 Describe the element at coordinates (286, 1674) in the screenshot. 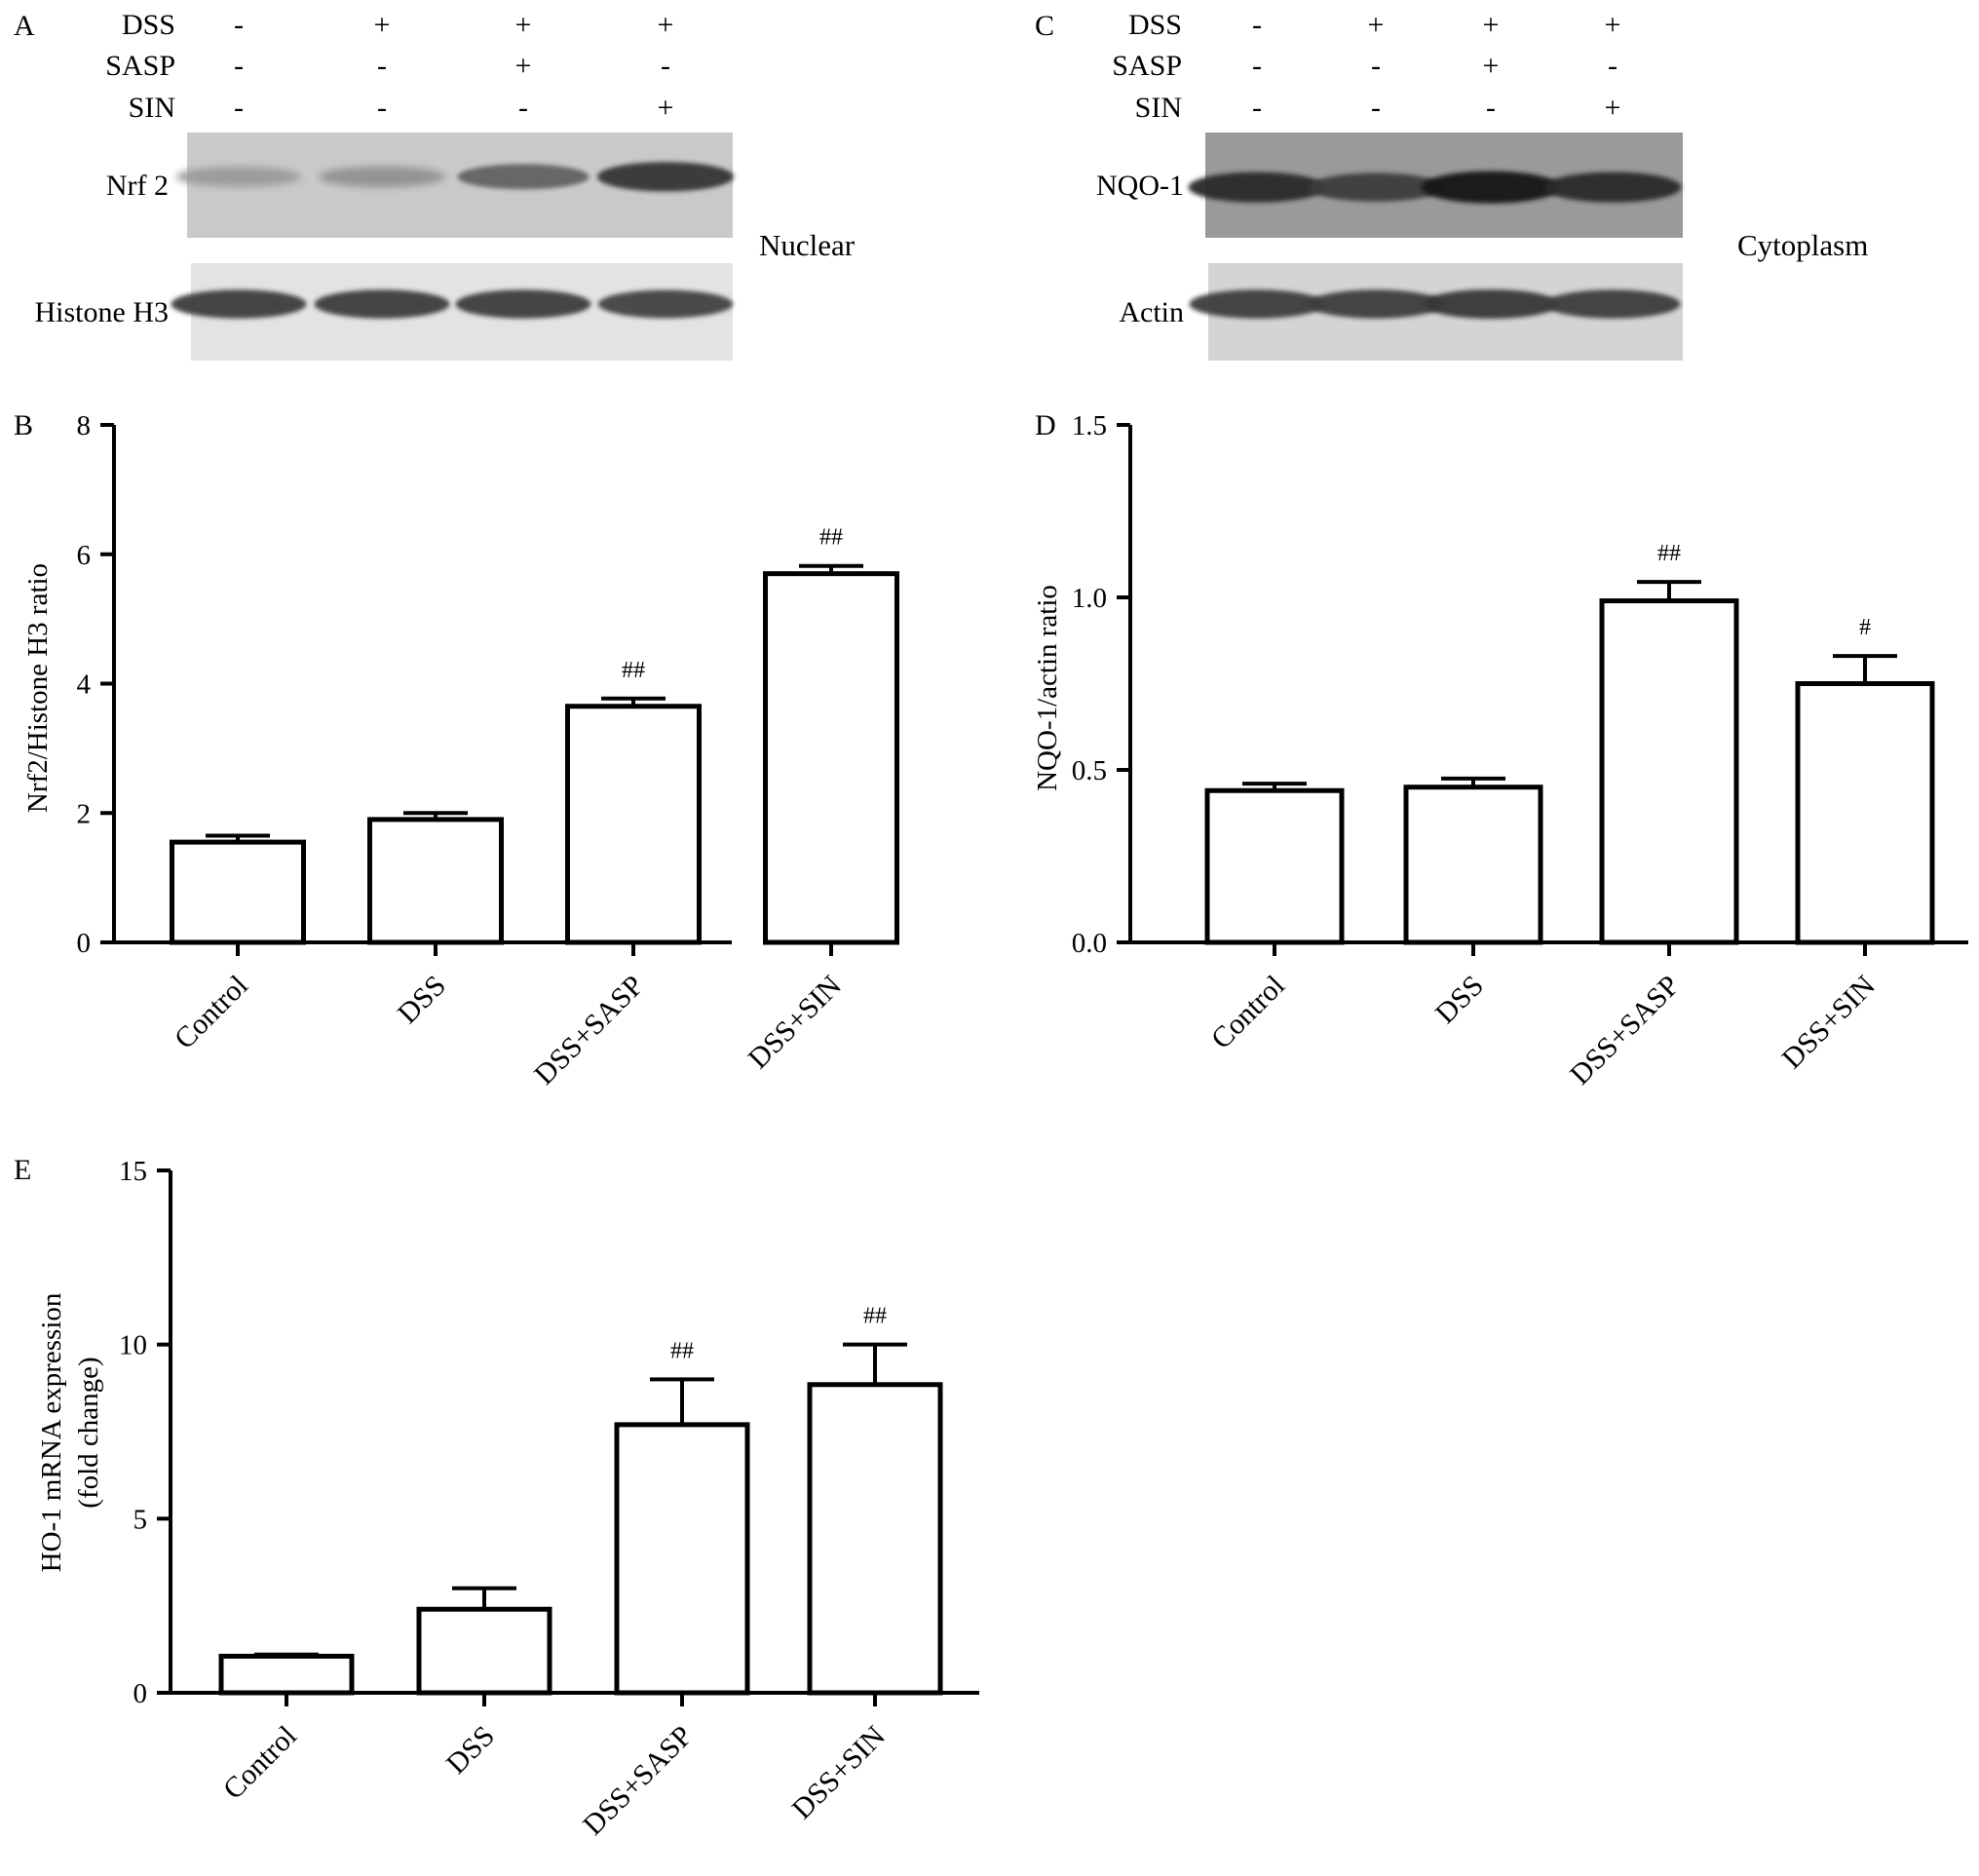

I see `bar-e-control` at that location.